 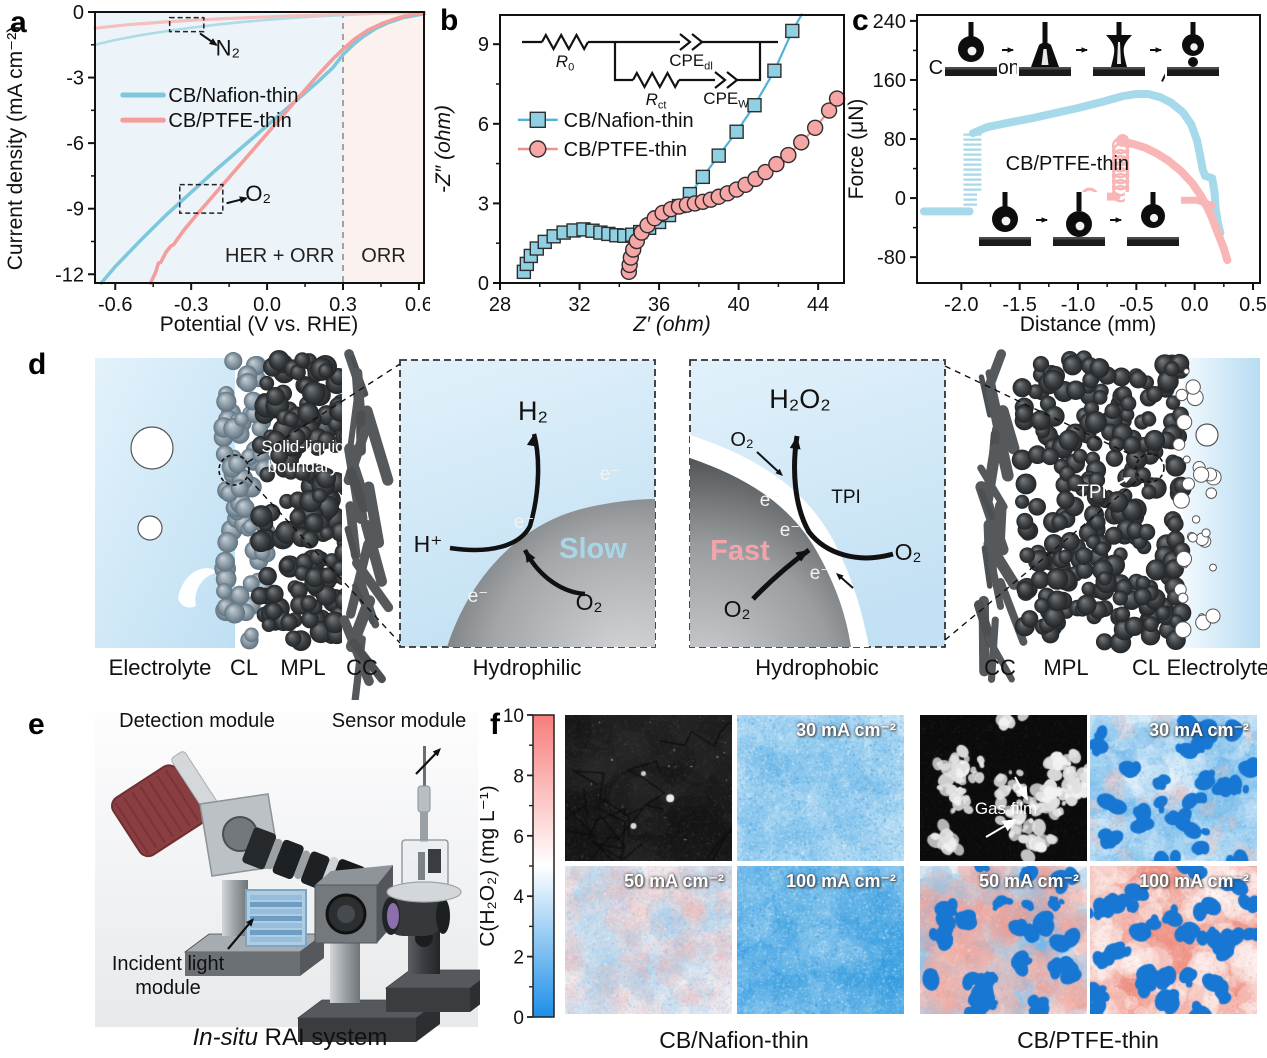 I want to click on svg-text: Potential (V vs. RHE), so click(x=259, y=324).